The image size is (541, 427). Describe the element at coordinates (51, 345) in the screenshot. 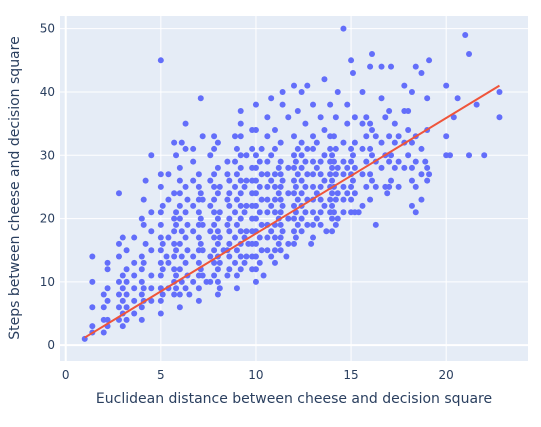

I see `y-tick-label: 0` at that location.